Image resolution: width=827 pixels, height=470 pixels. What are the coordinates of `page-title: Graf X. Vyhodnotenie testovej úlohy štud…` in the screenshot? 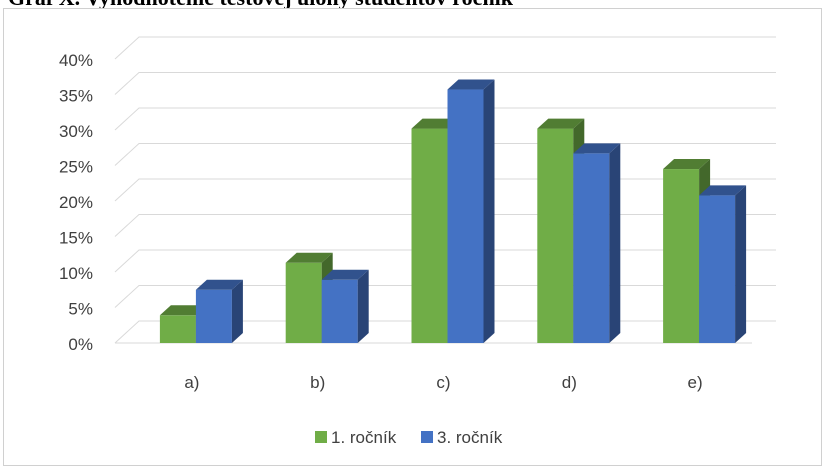 It's located at (260, 4).